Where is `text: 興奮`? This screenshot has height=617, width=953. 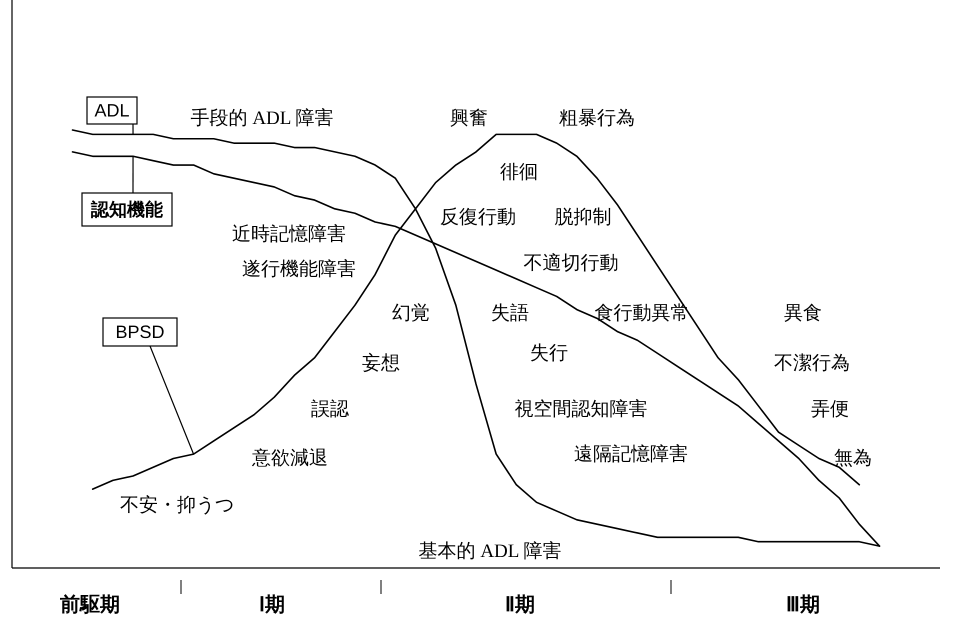
text: 興奮 is located at coordinates (469, 118).